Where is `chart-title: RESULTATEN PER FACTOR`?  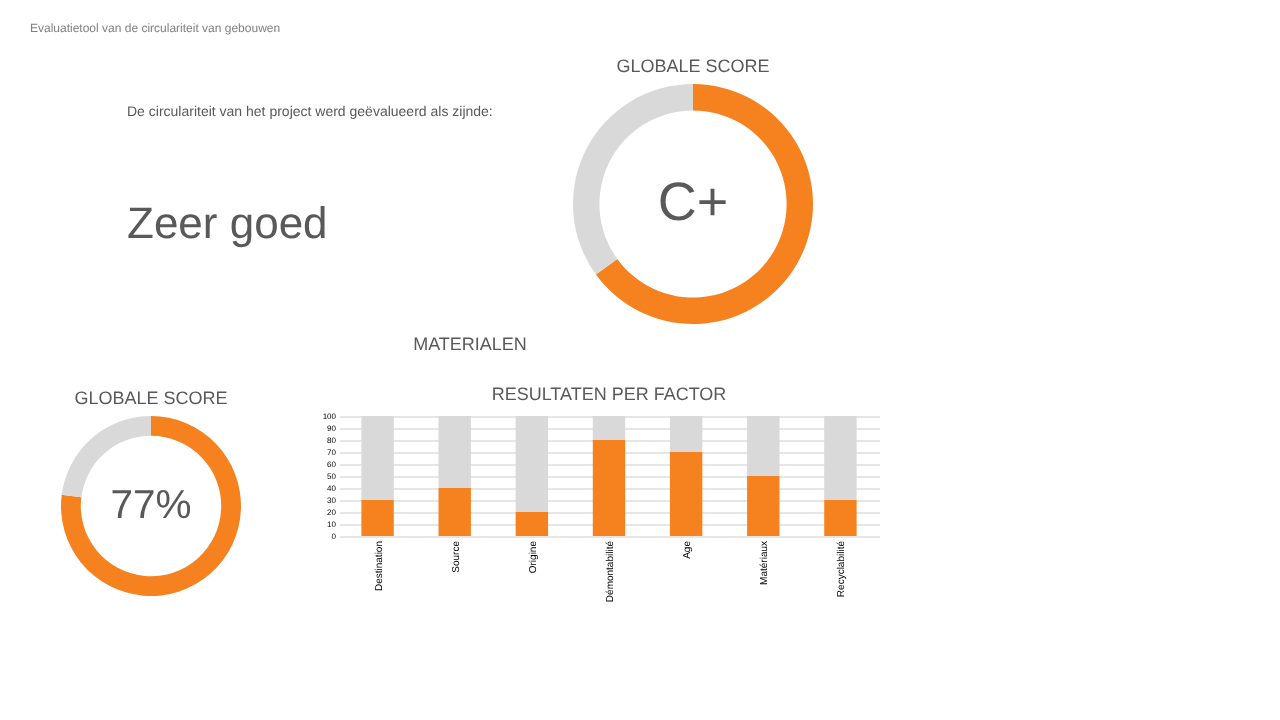 chart-title: RESULTATEN PER FACTOR is located at coordinates (609, 394).